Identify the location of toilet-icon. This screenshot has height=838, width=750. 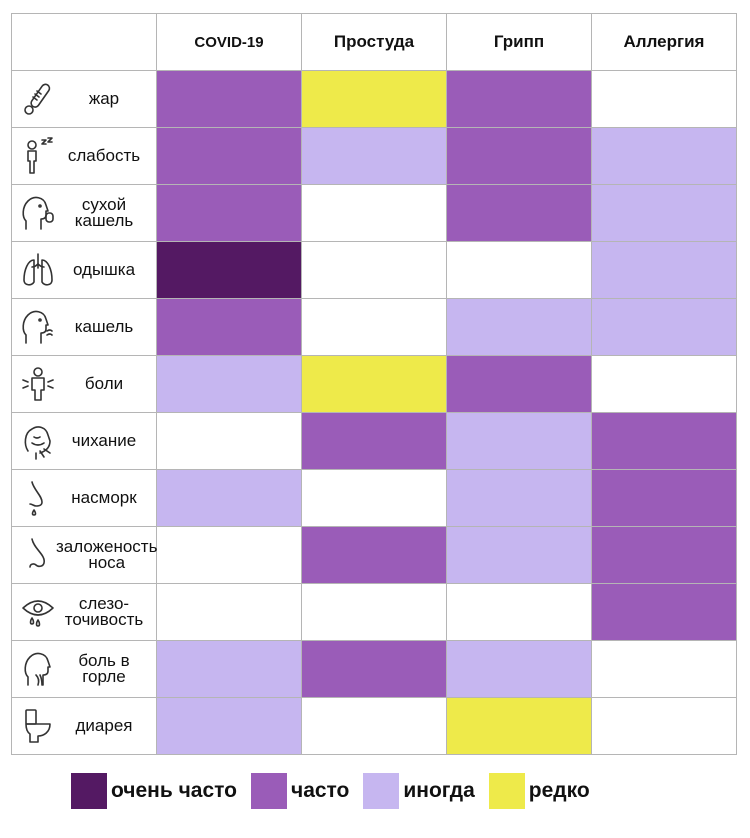
(38, 726).